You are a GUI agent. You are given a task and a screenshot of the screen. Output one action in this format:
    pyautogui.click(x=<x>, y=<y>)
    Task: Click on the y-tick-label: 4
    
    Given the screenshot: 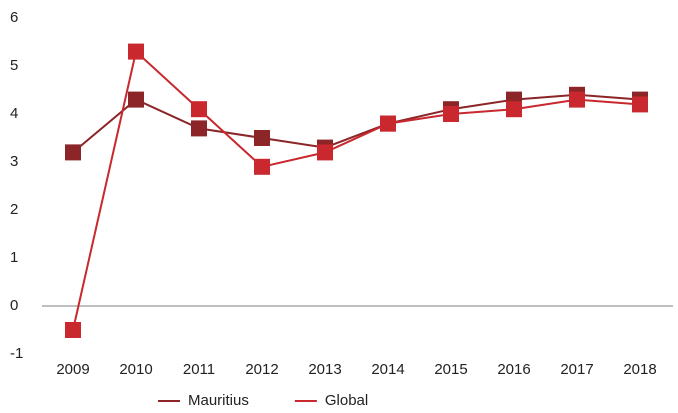 What is the action you would take?
    pyautogui.click(x=14, y=113)
    